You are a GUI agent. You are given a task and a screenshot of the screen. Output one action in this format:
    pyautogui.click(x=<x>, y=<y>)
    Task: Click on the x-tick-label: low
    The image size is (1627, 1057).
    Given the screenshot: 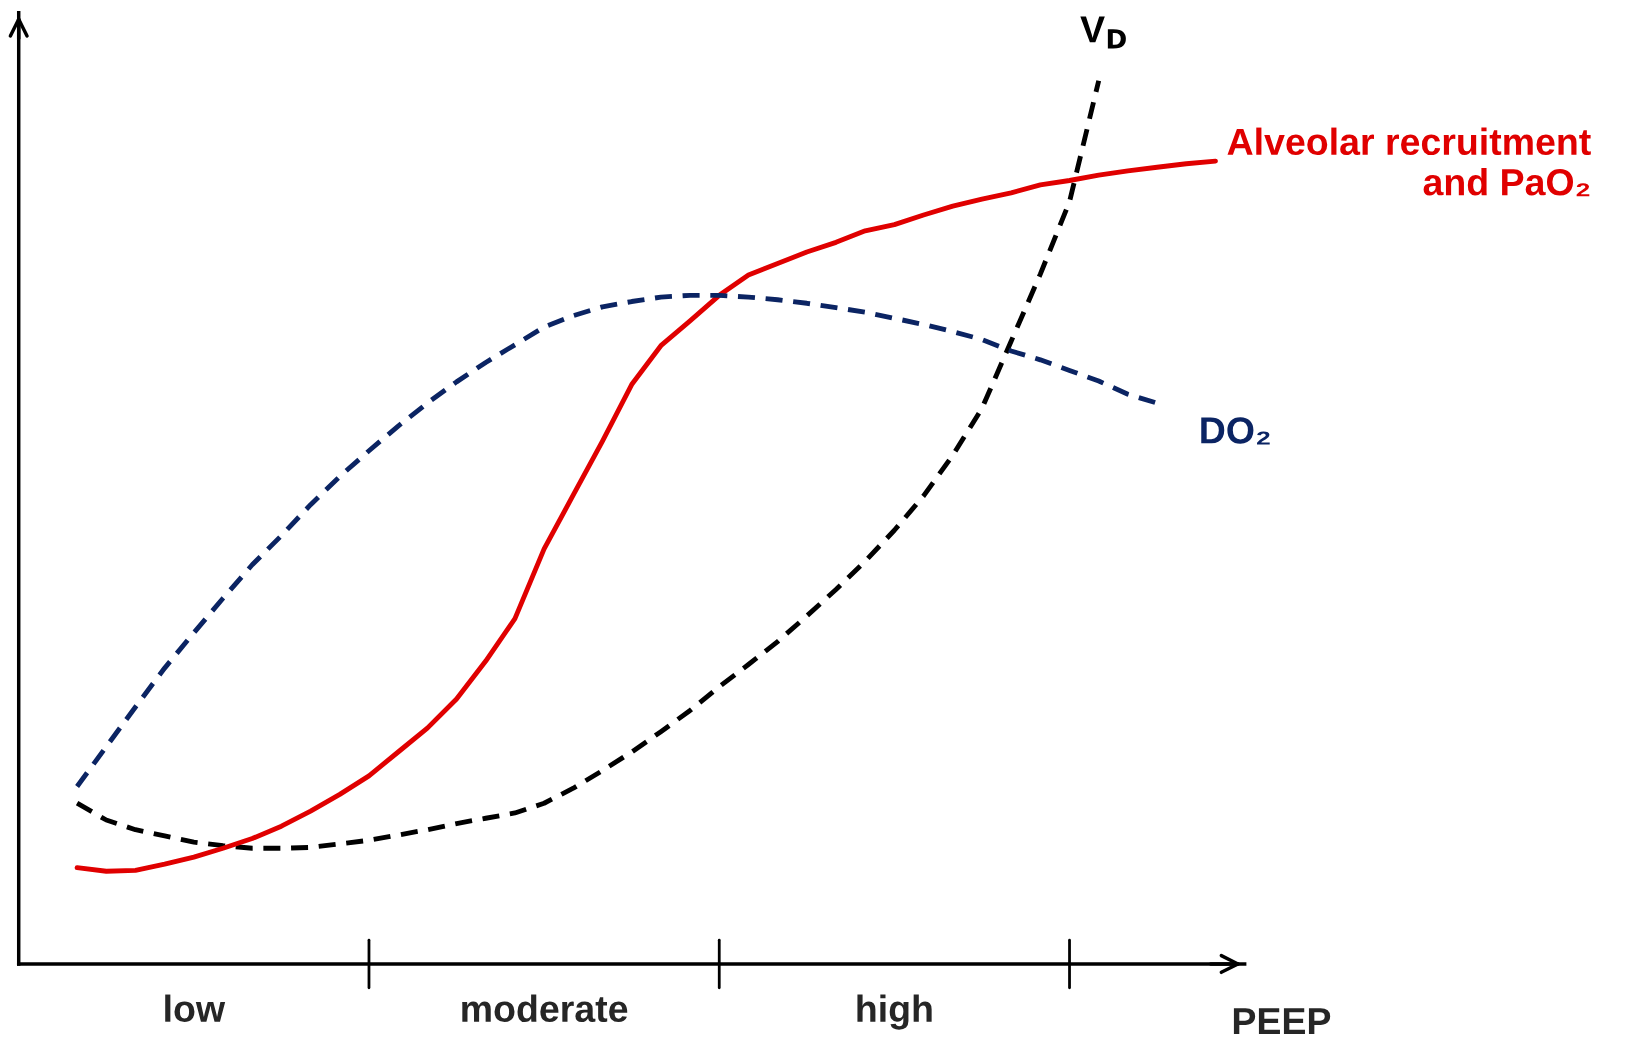 What is the action you would take?
    pyautogui.click(x=195, y=1008)
    